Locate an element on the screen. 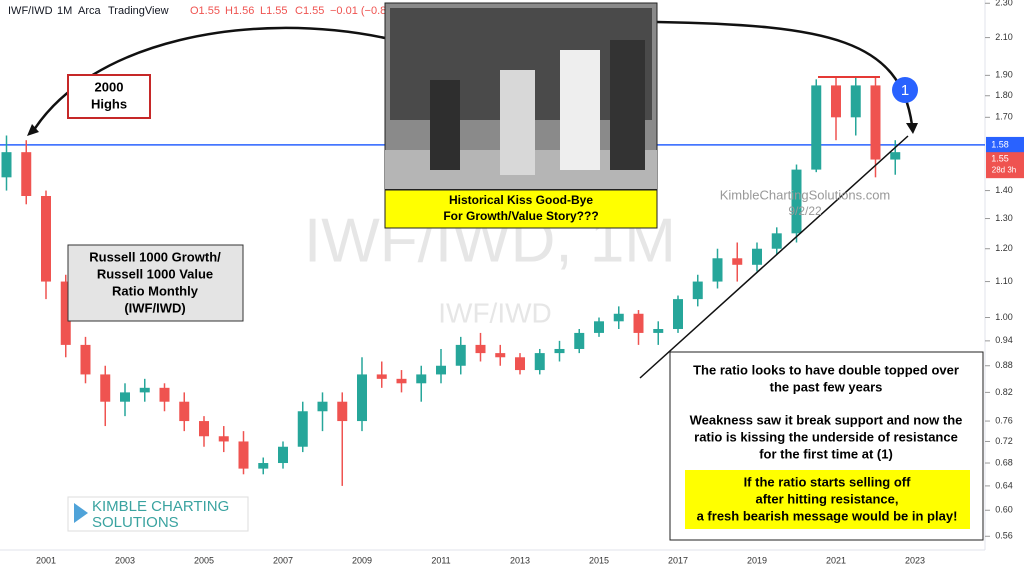 This screenshot has width=1024, height=571. x-tick-label: 2013 is located at coordinates (520, 560).